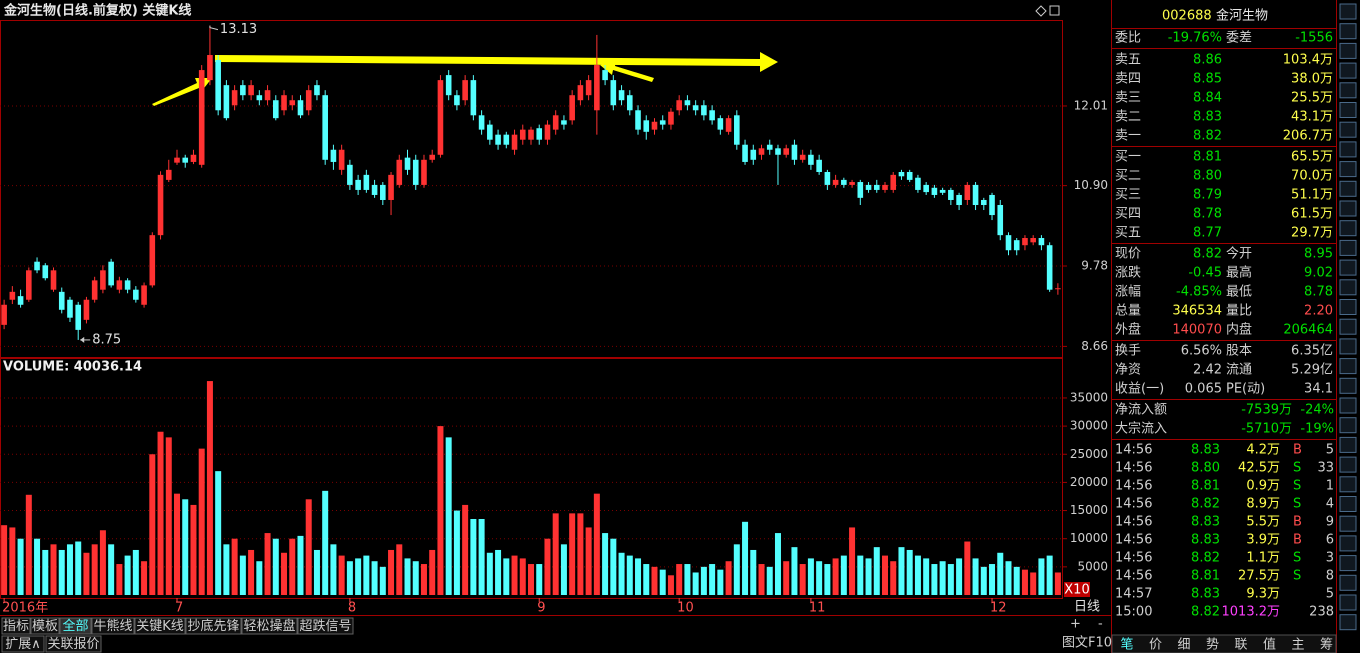 This screenshot has height=653, width=1360. I want to click on tab-label: 超跌信号, so click(325, 626).